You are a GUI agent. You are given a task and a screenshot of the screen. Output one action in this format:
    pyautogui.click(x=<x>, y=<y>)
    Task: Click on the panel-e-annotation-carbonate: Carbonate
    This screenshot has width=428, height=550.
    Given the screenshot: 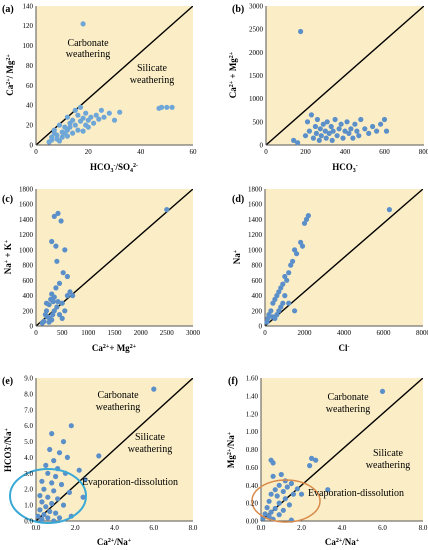 What is the action you would take?
    pyautogui.click(x=118, y=395)
    